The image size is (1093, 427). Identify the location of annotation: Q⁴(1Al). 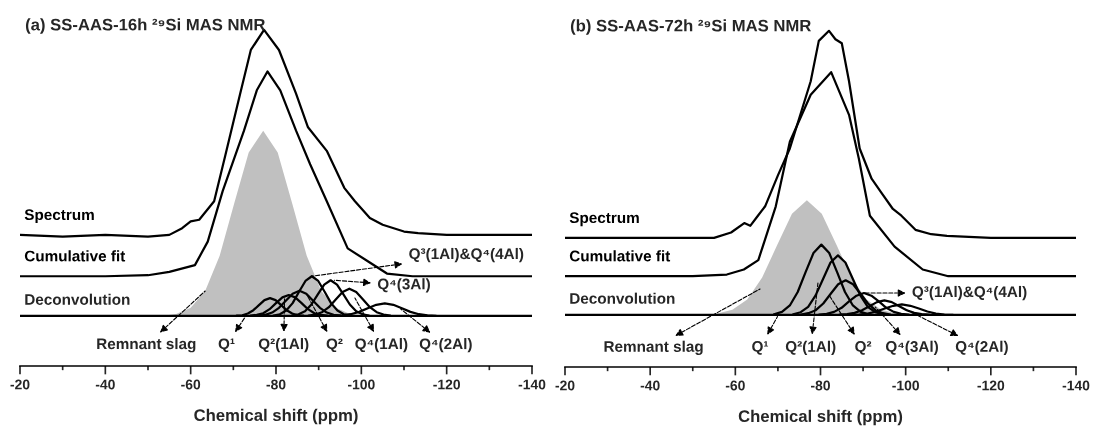
(381, 345).